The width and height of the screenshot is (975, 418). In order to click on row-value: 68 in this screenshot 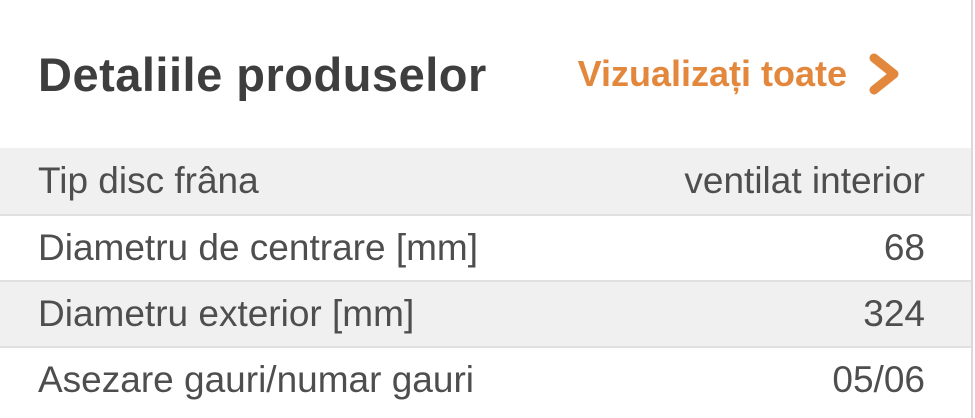, I will do `click(904, 247)`.